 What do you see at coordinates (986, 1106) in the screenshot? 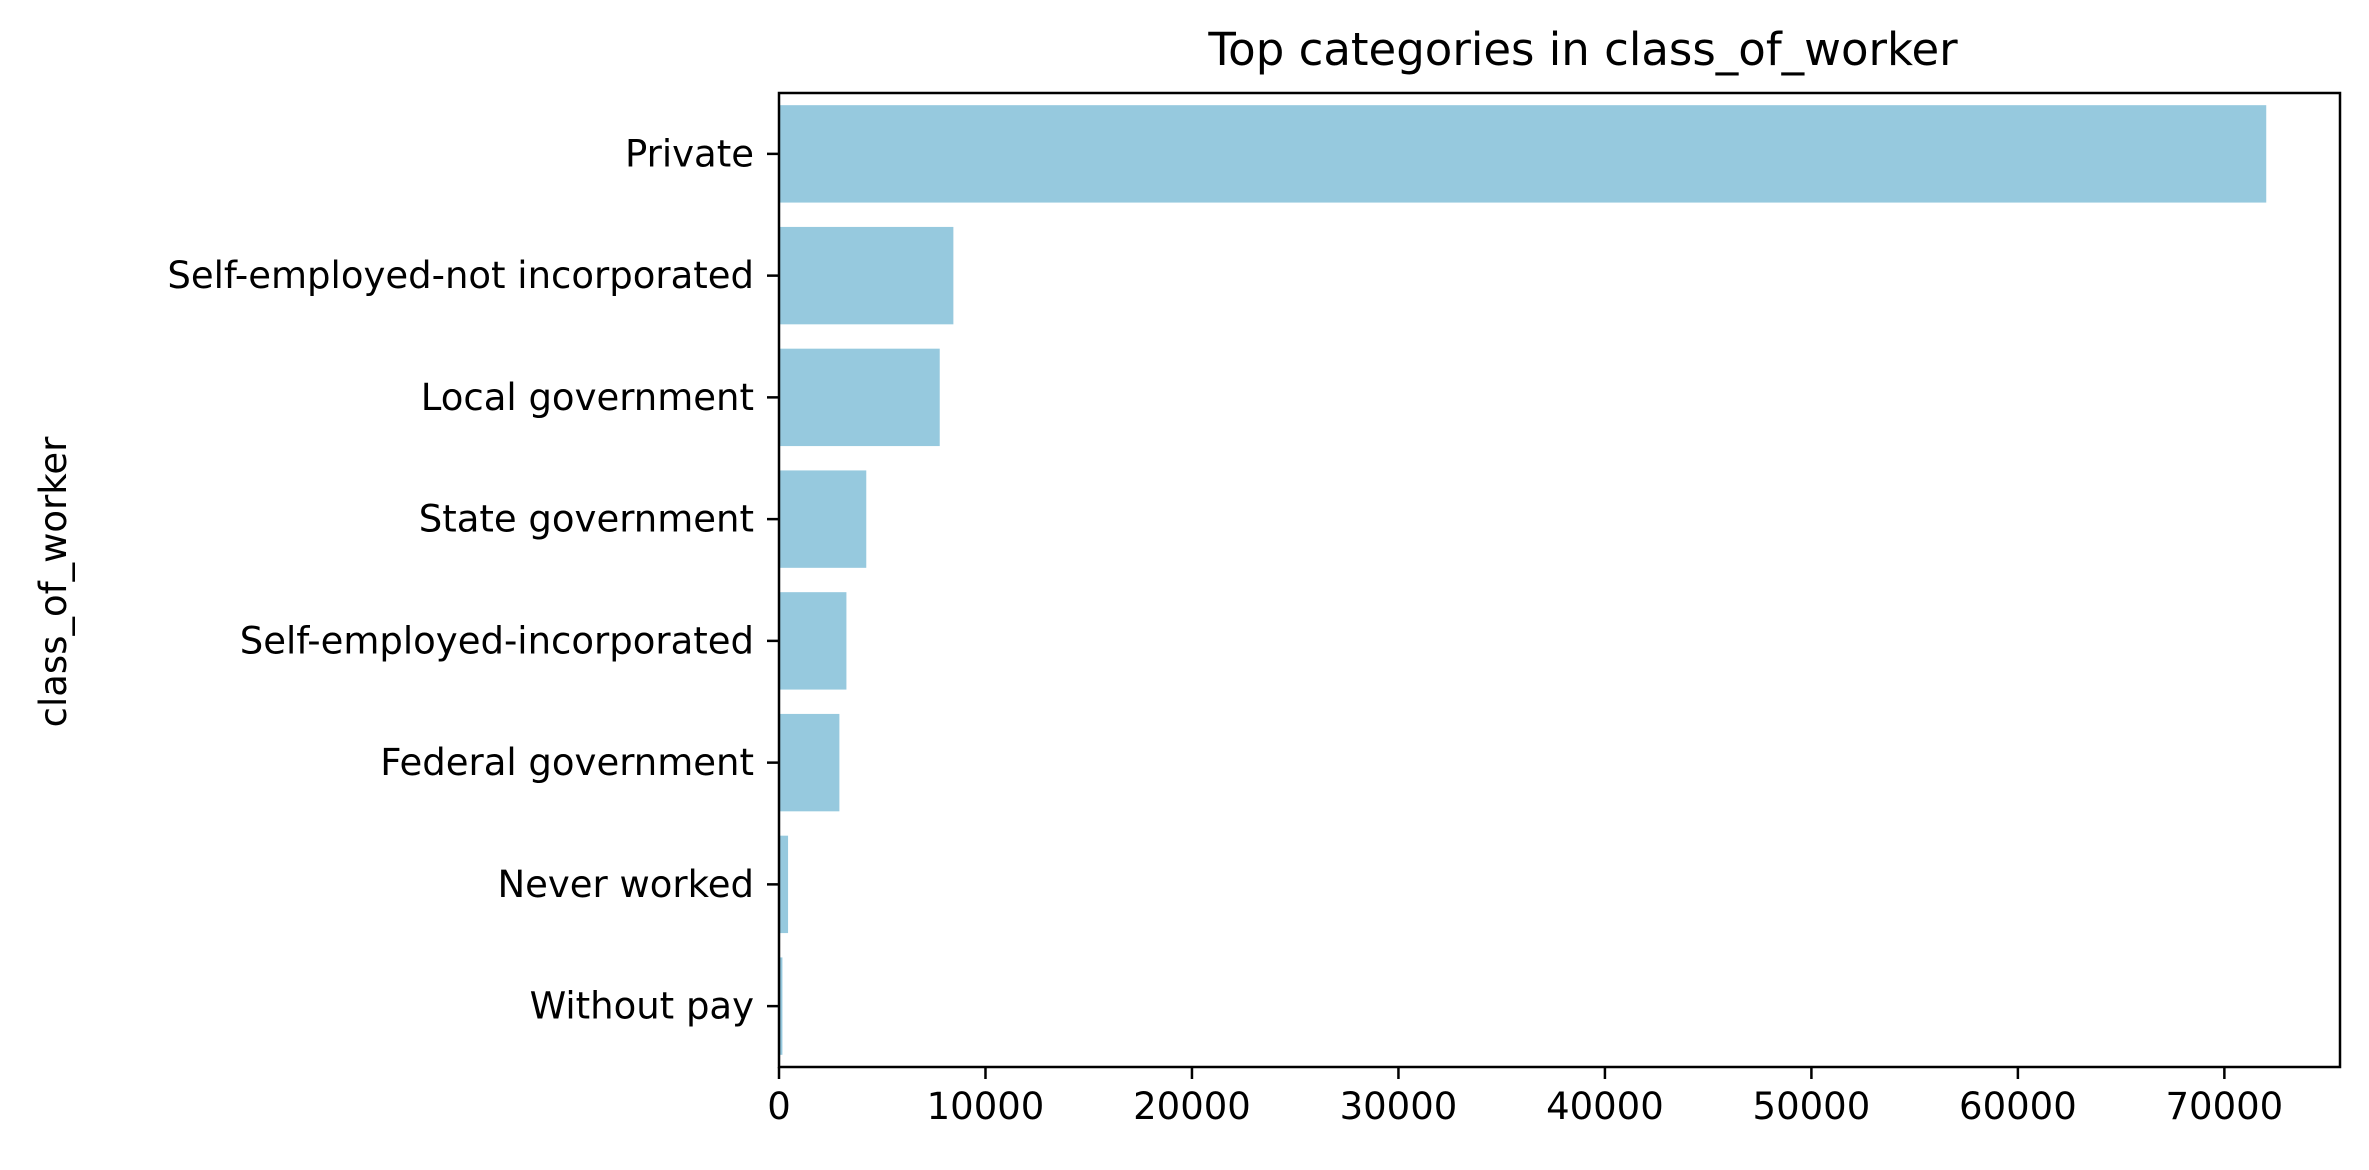
I see `x-tick-label: 10000` at bounding box center [986, 1106].